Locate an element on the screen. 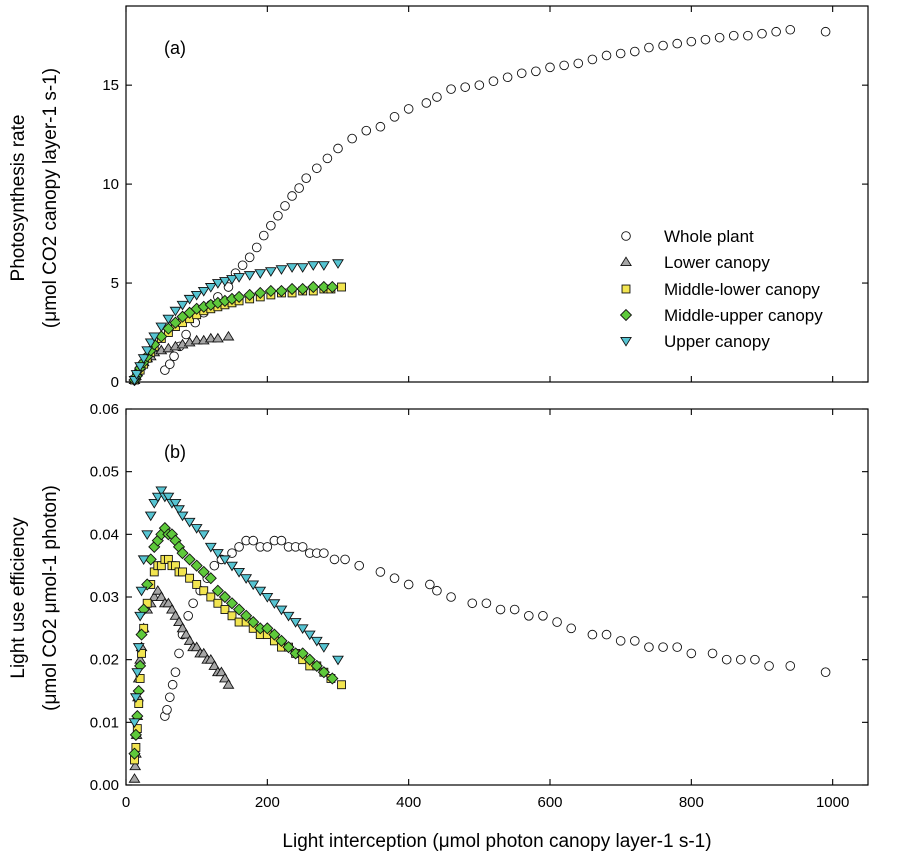  panel-a-y-tick-label: 5 is located at coordinates (115, 283).